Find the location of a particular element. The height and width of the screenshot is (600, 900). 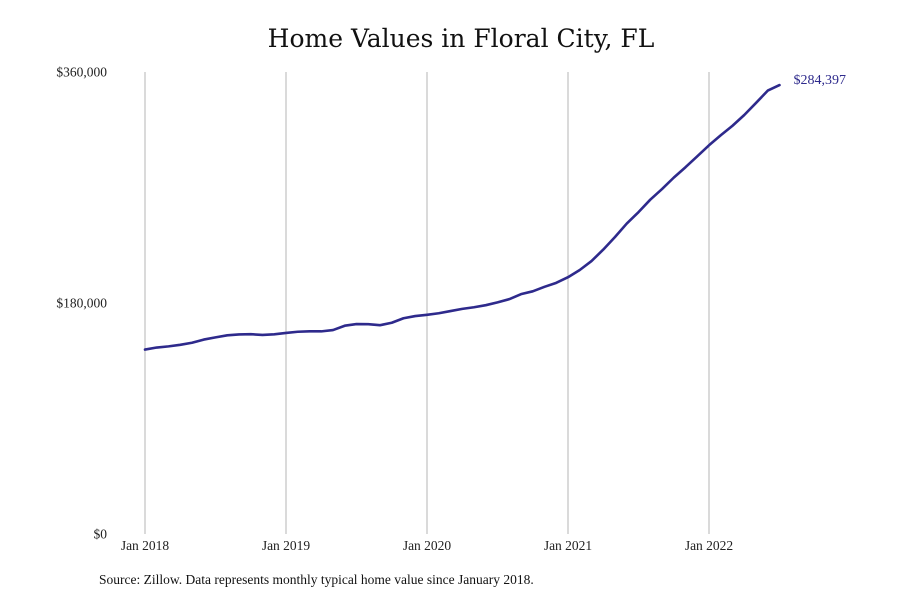

x-tick-label: Jan 2019 is located at coordinates (286, 545).